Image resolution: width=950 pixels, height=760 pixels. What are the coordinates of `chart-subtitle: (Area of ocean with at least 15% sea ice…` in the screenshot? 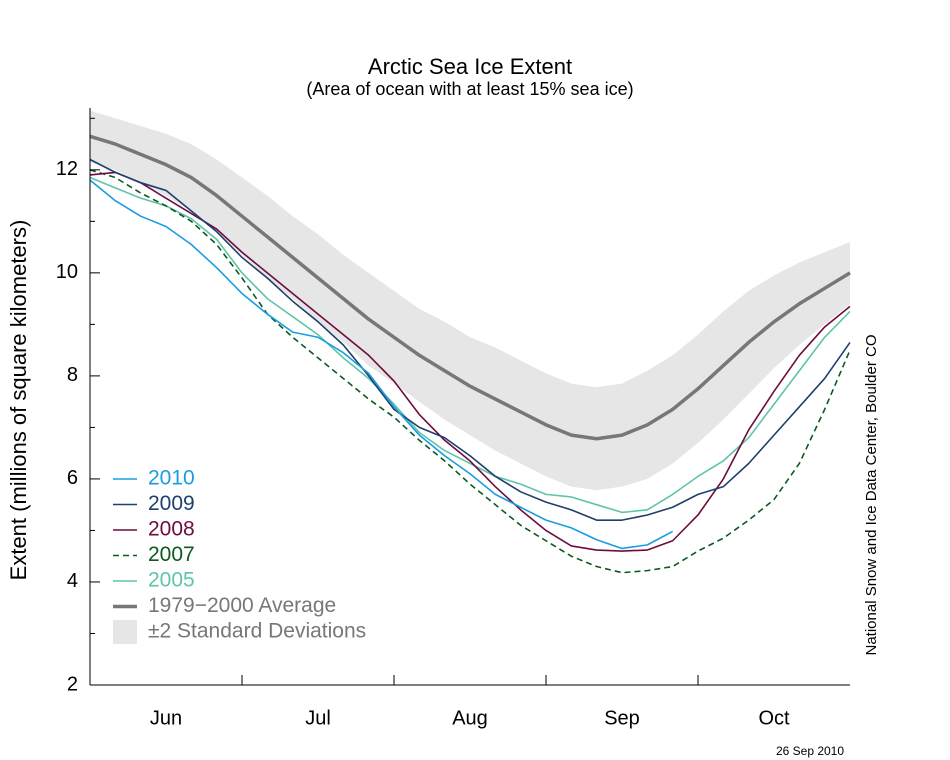 It's located at (469, 89).